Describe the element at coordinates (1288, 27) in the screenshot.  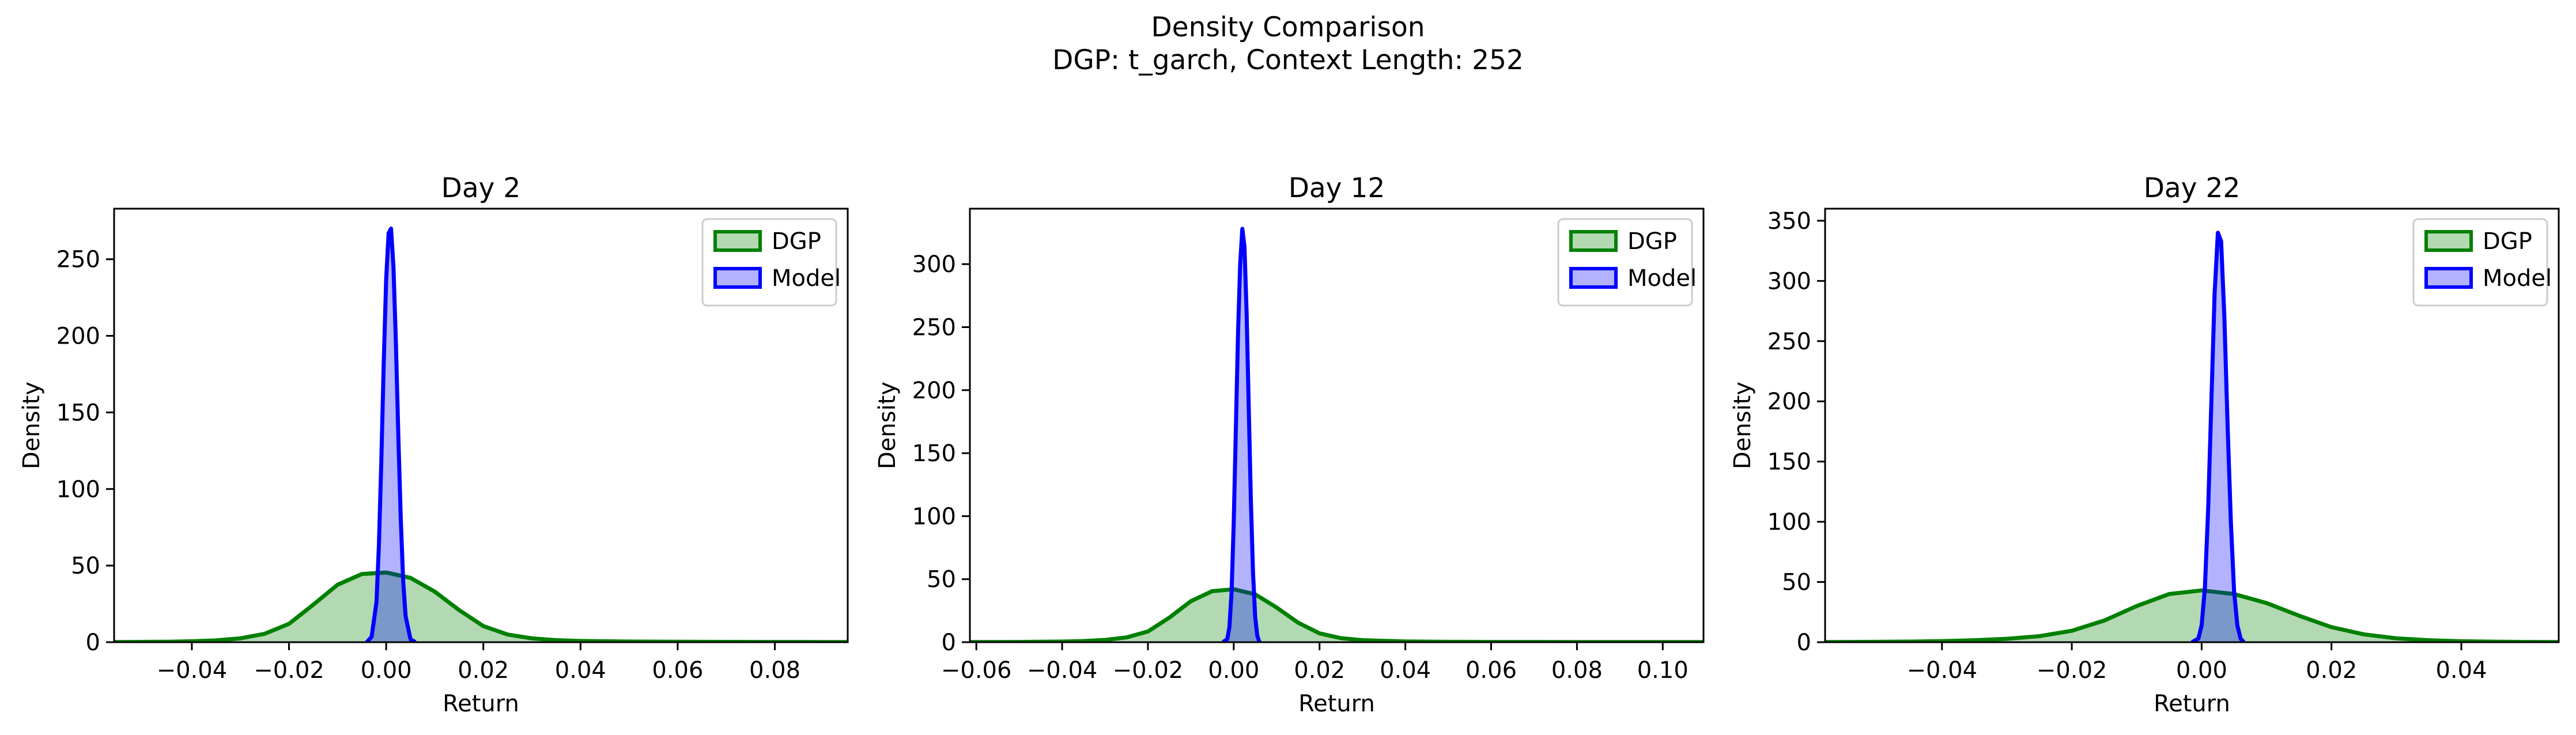
I see `figure-title: Density Comparison` at that location.